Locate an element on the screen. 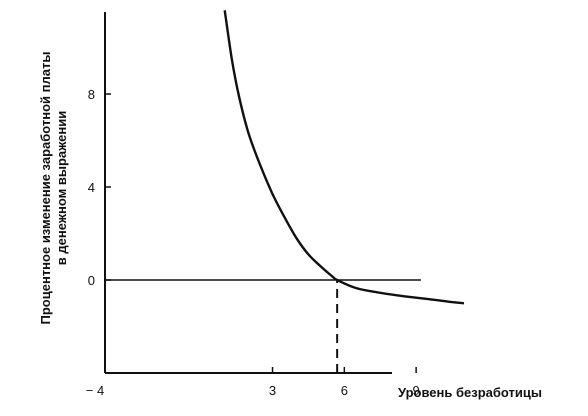 The image size is (588, 416). x-tick-label: − 4 is located at coordinates (95, 390).